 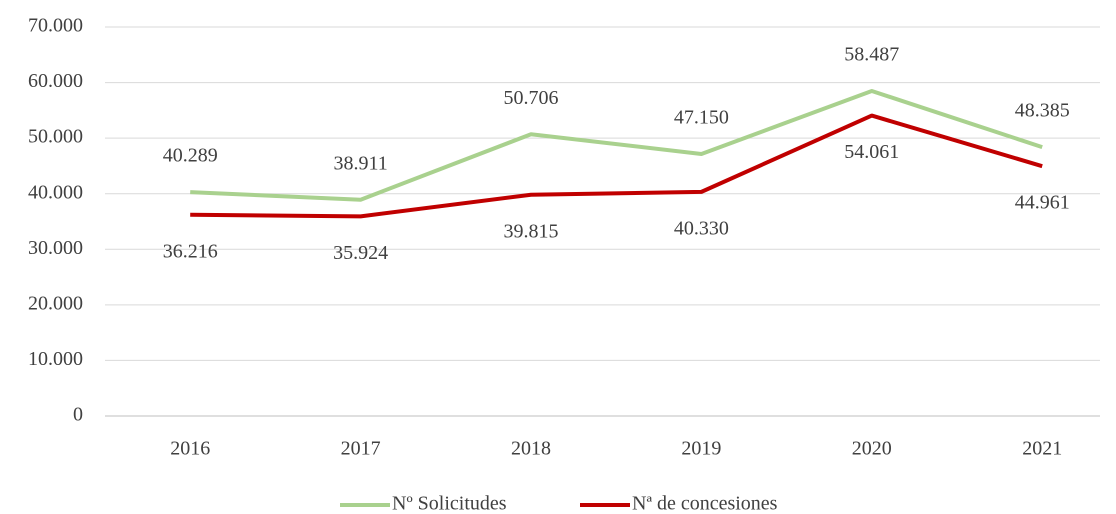 What do you see at coordinates (55, 359) in the screenshot?
I see `y-tick-label: 10.000` at bounding box center [55, 359].